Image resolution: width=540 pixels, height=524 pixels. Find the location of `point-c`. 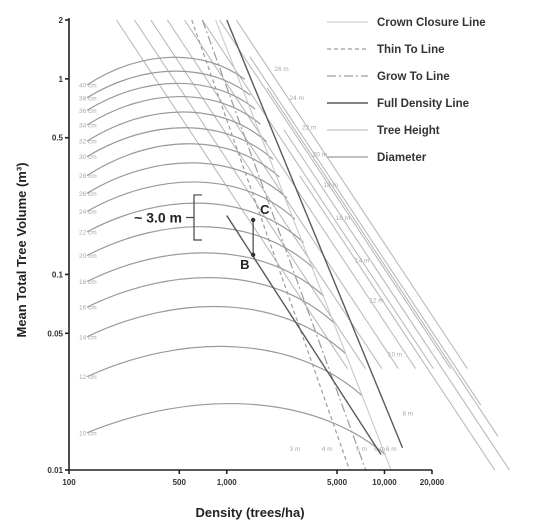

point-c is located at coordinates (253, 220).